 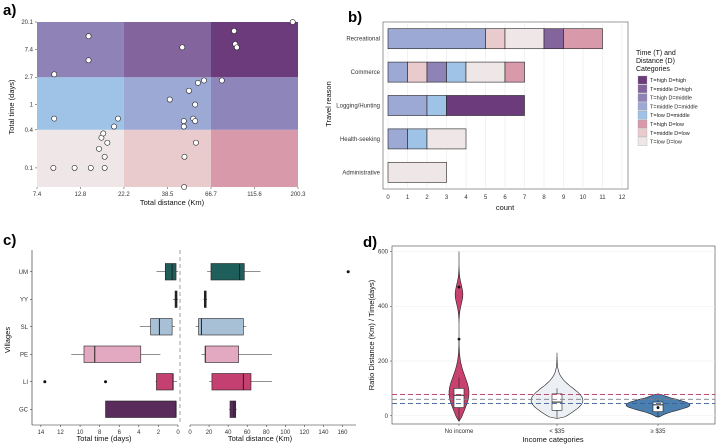 What do you see at coordinates (9, 10) in the screenshot?
I see `panel-a-label: a)` at bounding box center [9, 10].